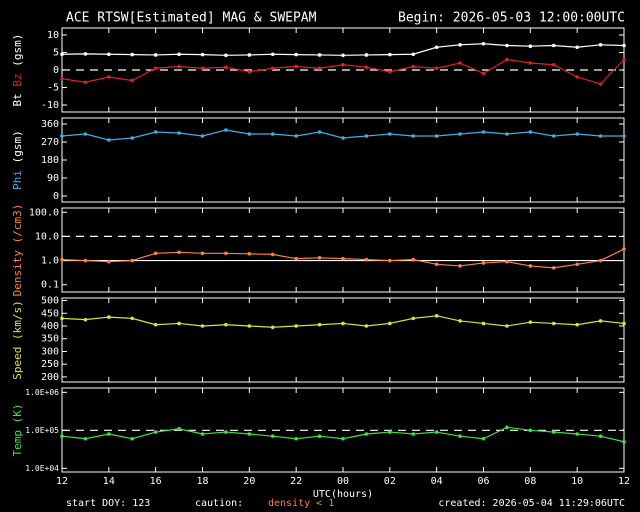  Describe the element at coordinates (17, 146) in the screenshot. I see `y-axis-unit: (gsm)` at that location.